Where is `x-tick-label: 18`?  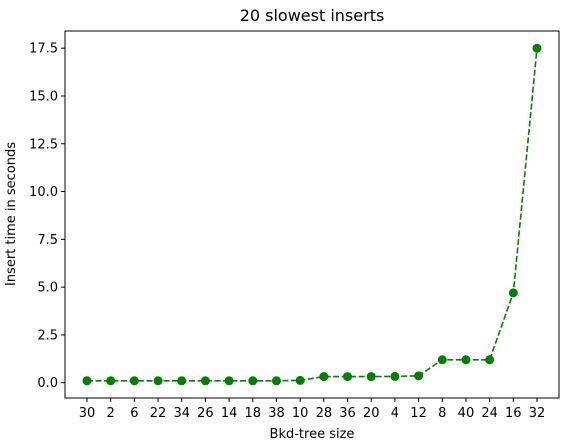 x-tick-label: 18 is located at coordinates (253, 413).